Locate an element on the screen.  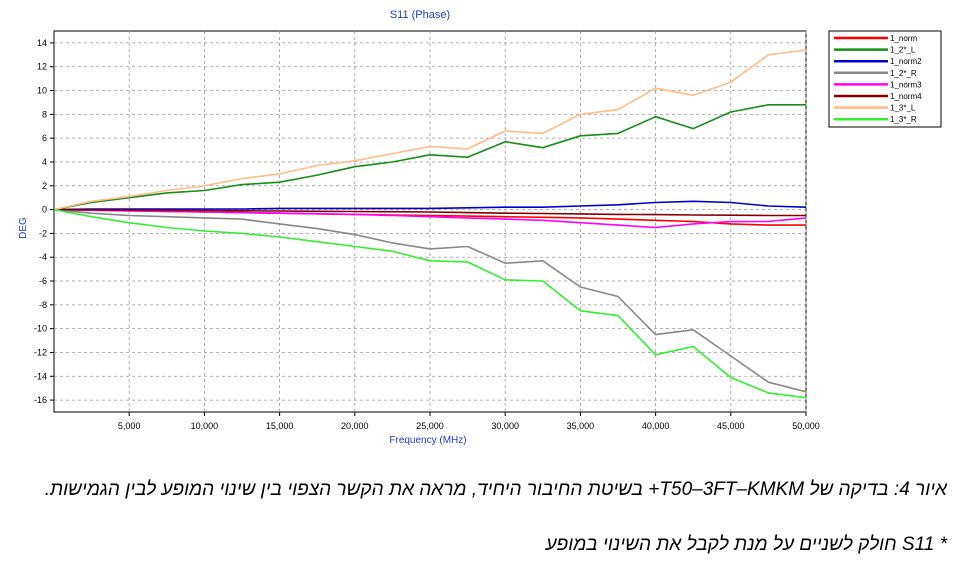
legend-label: 1_norm2 is located at coordinates (906, 61).